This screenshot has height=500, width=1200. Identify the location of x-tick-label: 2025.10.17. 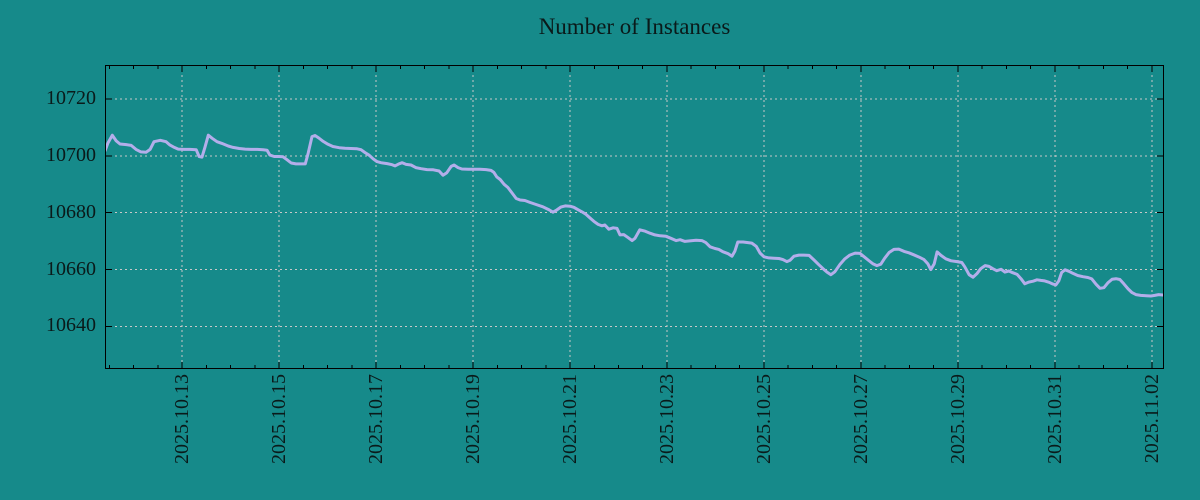
(376, 419).